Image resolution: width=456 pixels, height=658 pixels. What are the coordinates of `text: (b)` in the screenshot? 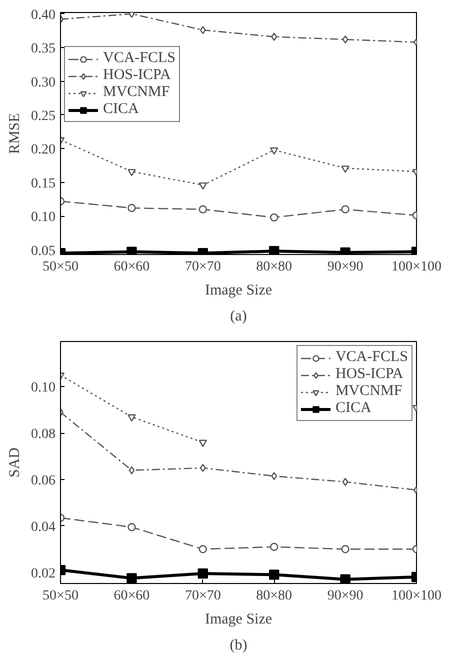 It's located at (239, 646).